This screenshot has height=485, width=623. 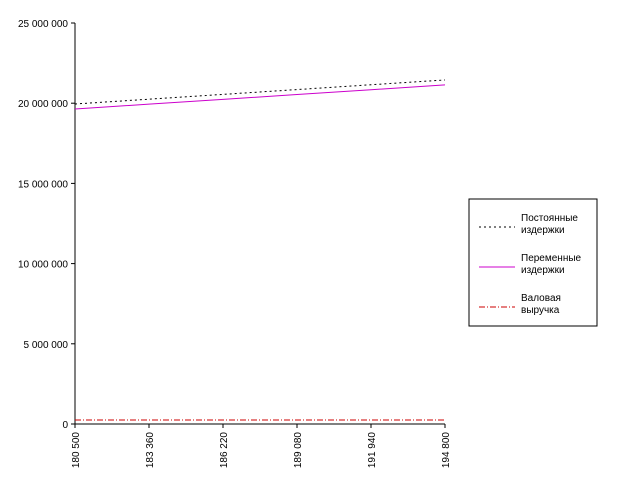 I want to click on x-tick-label: 191 940, so click(x=372, y=450).